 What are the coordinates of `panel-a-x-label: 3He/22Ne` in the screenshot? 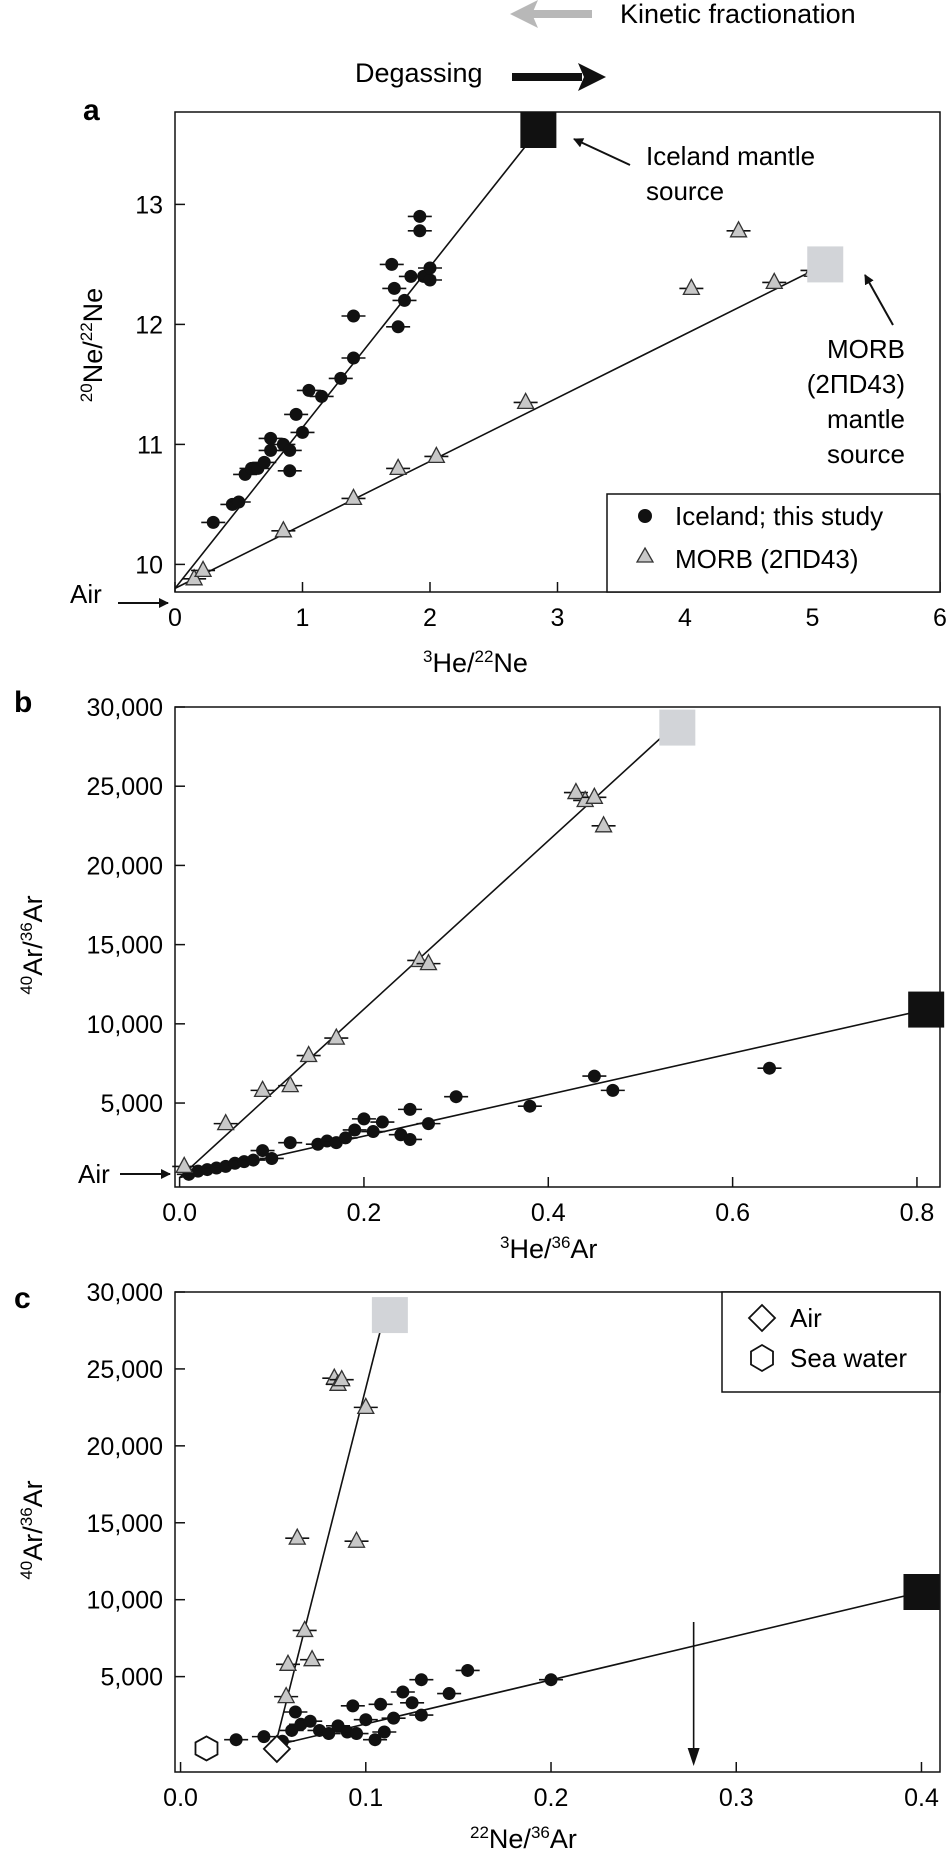 It's located at (475, 662).